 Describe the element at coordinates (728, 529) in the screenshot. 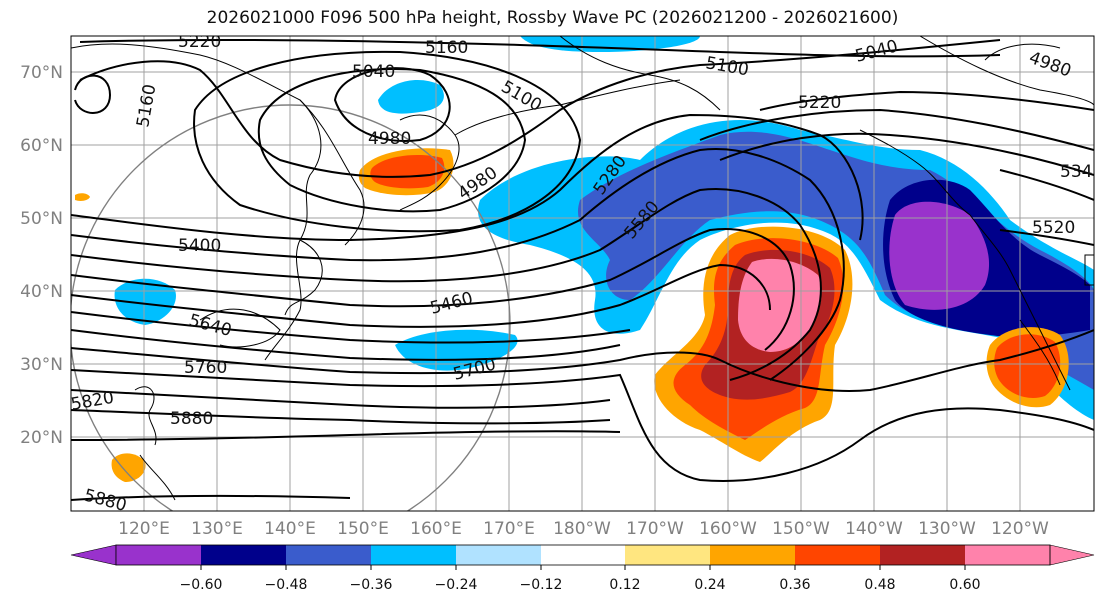

I see `lon-label: 160°W` at that location.